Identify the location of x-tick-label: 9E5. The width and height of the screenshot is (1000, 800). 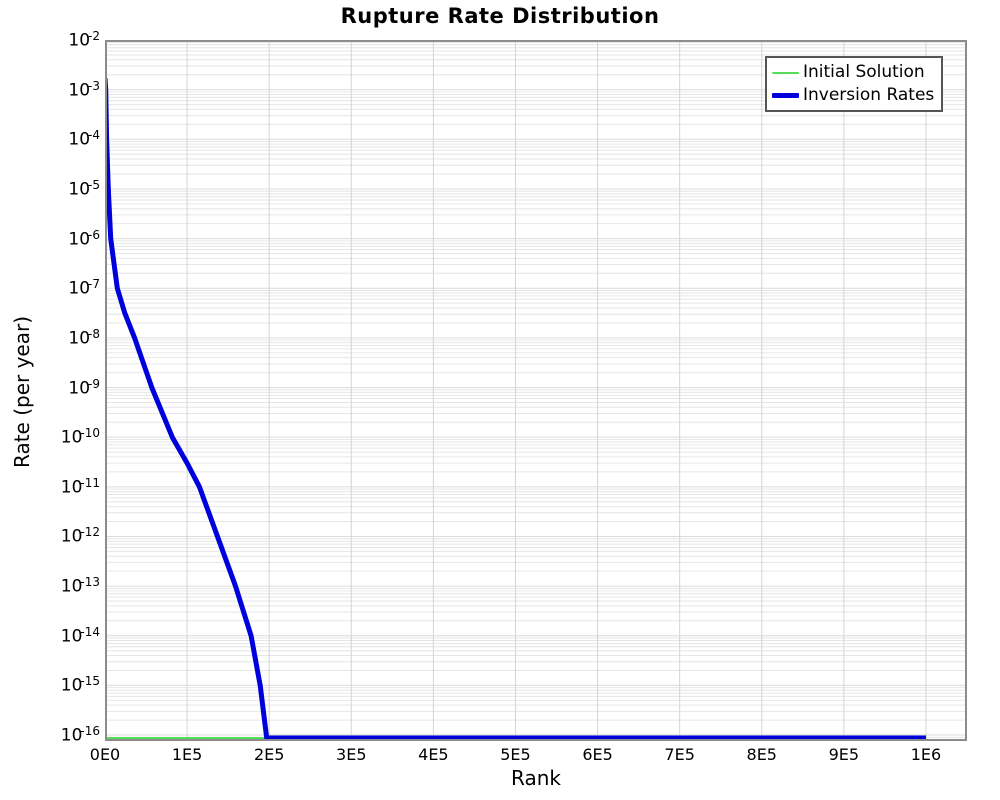
(844, 754).